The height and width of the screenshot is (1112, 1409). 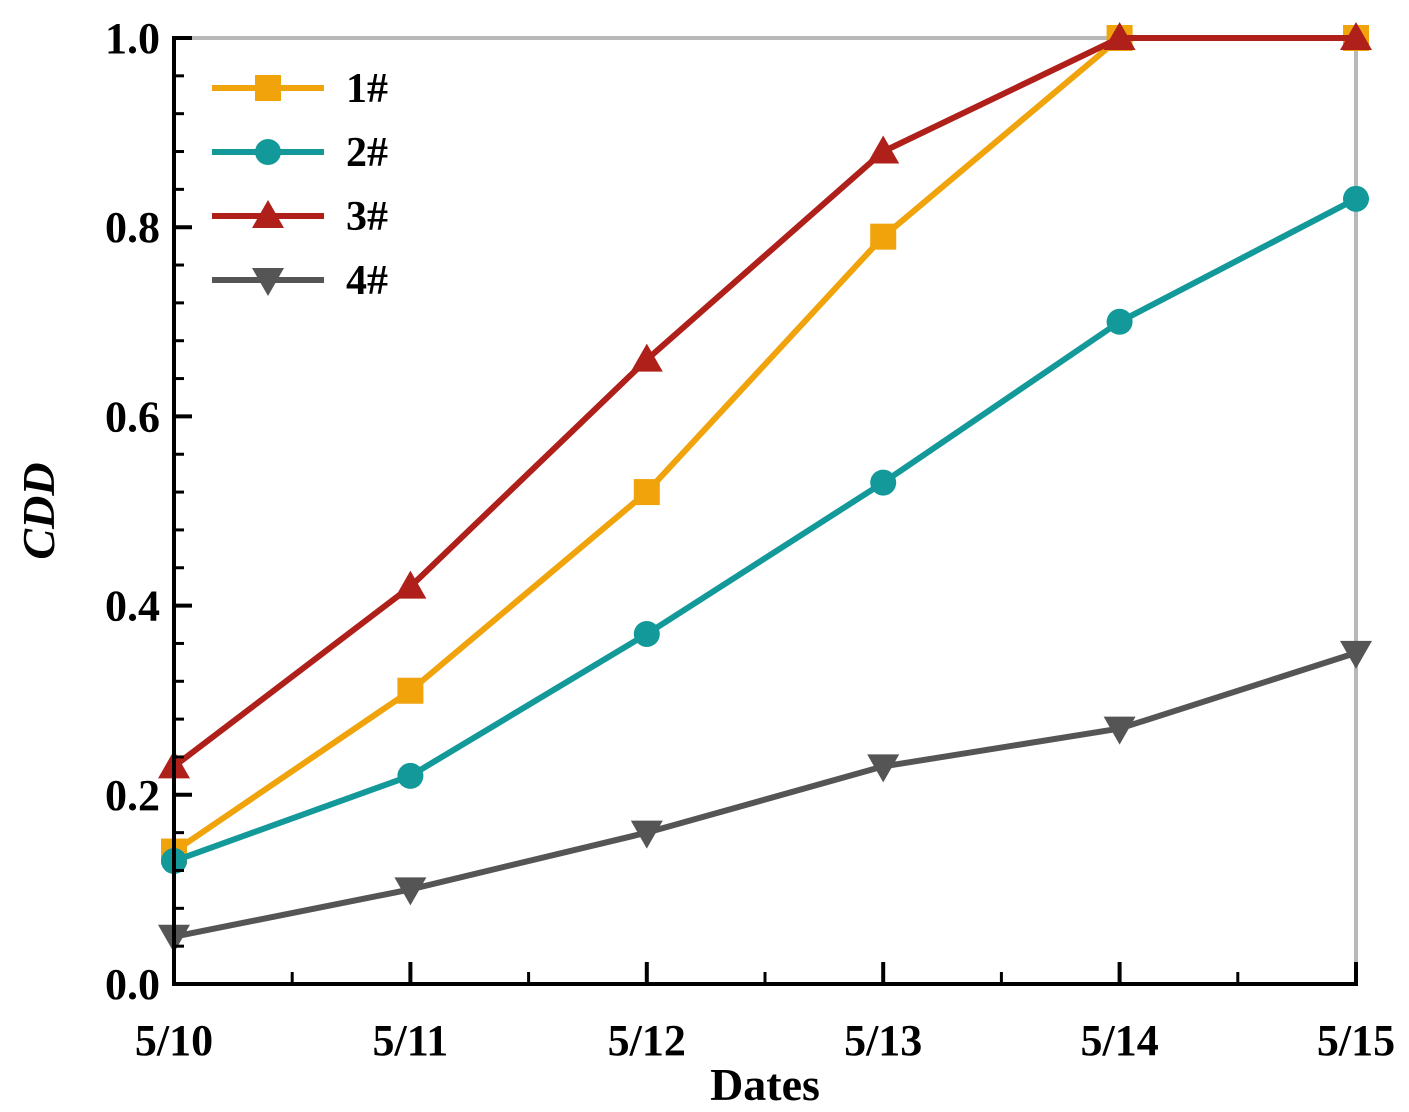 What do you see at coordinates (132, 227) in the screenshot?
I see `y-tick-label: 0.8` at bounding box center [132, 227].